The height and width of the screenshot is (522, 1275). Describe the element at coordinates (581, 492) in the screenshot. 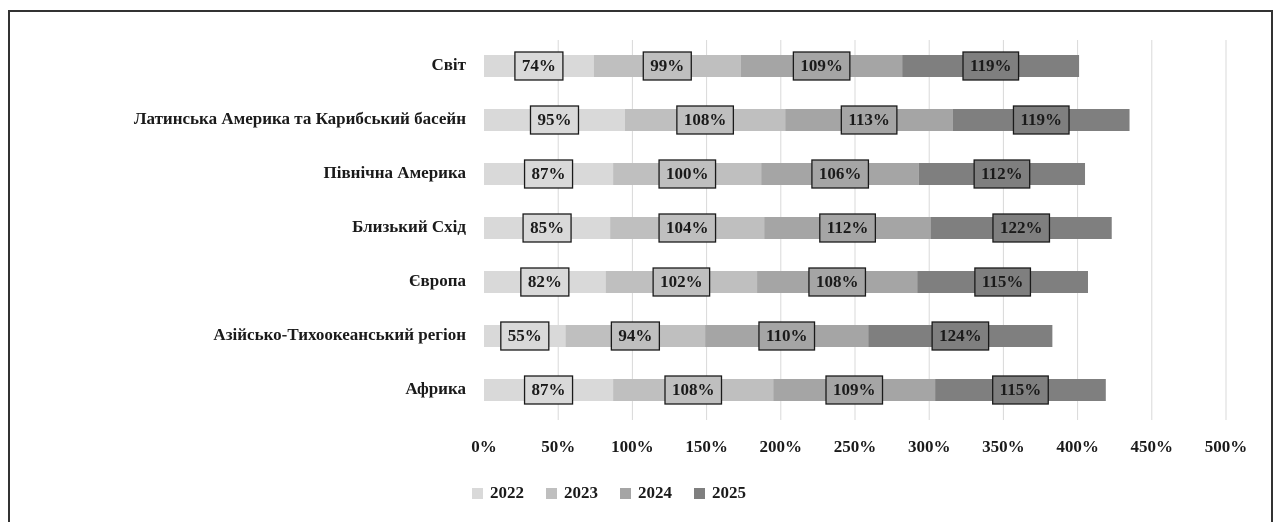

I see `legend-label: 2023` at that location.